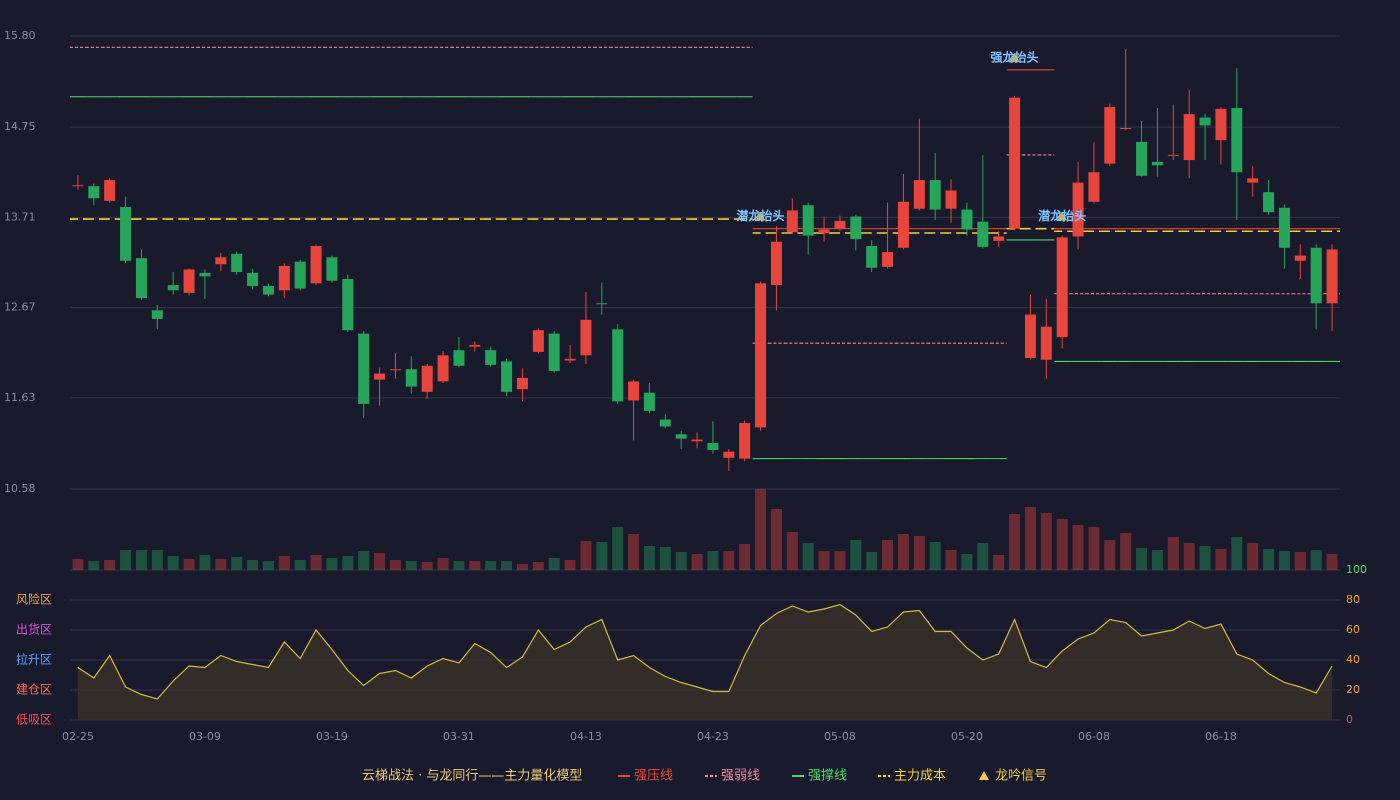 The width and height of the screenshot is (1400, 800). I want to click on zone-label: 拉升区, so click(34, 659).